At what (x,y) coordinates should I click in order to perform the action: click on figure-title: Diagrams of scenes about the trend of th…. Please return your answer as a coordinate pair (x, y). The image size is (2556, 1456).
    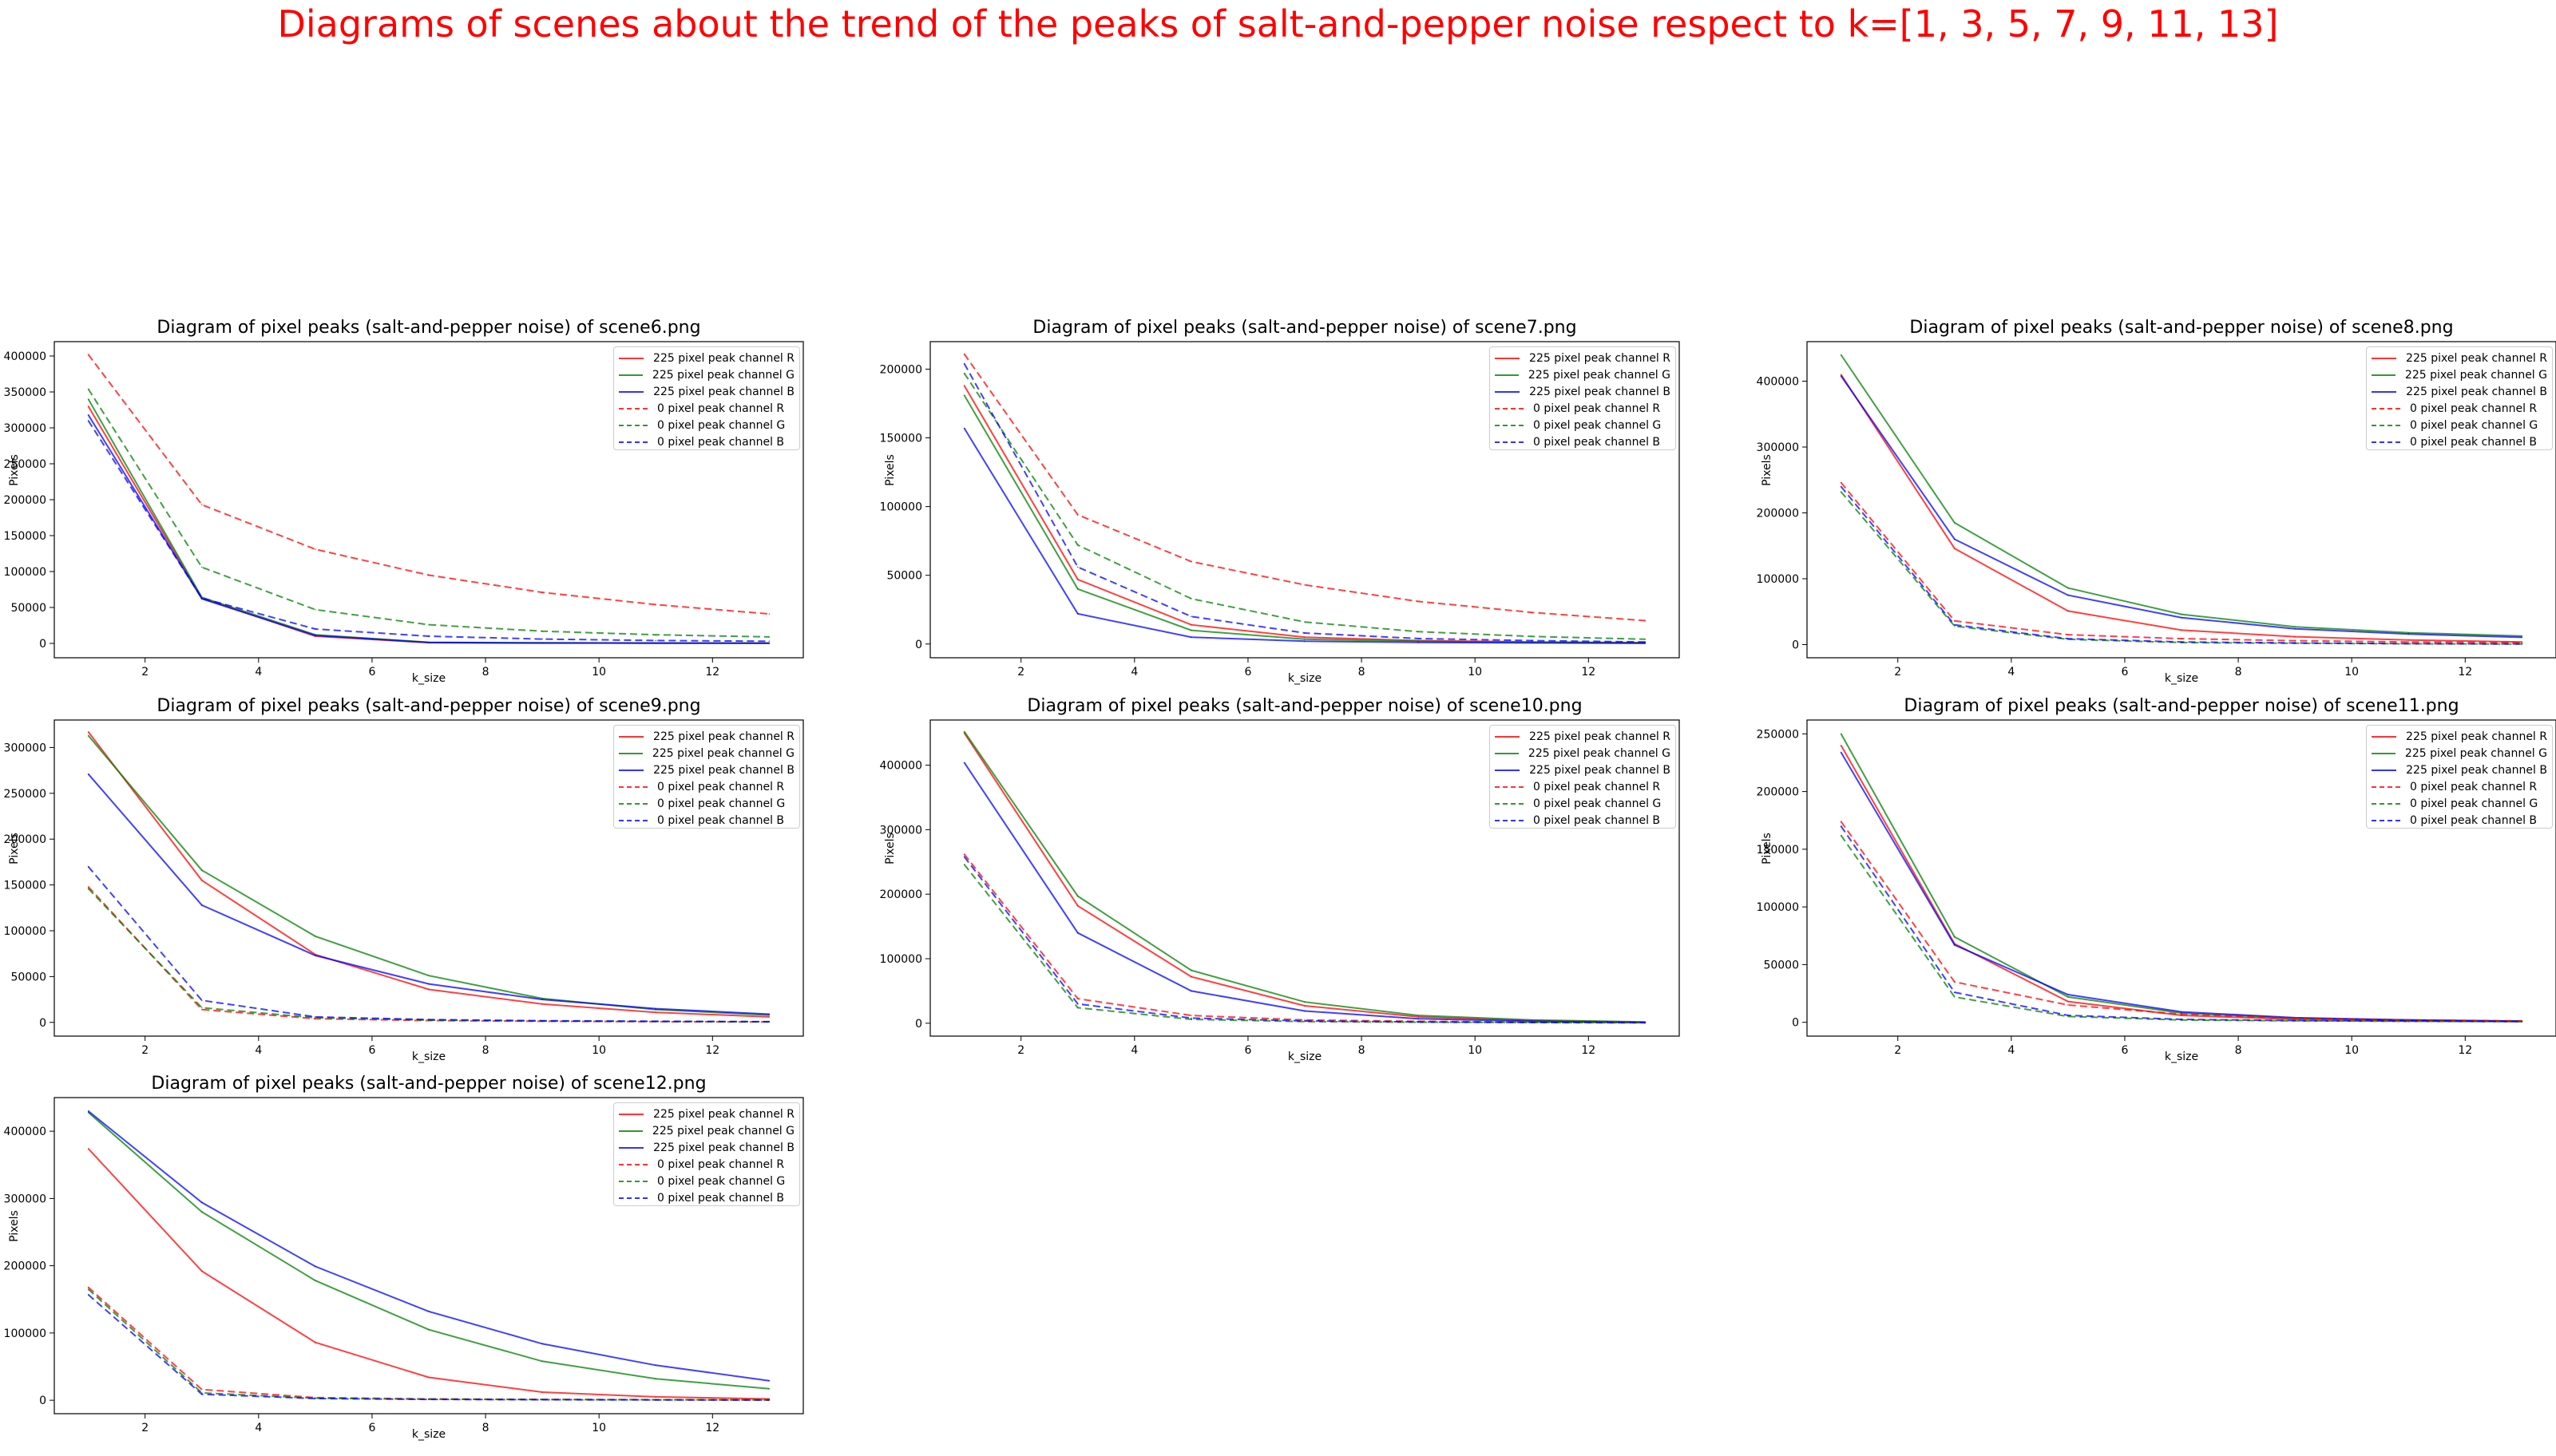
    Looking at the image, I should click on (1278, 24).